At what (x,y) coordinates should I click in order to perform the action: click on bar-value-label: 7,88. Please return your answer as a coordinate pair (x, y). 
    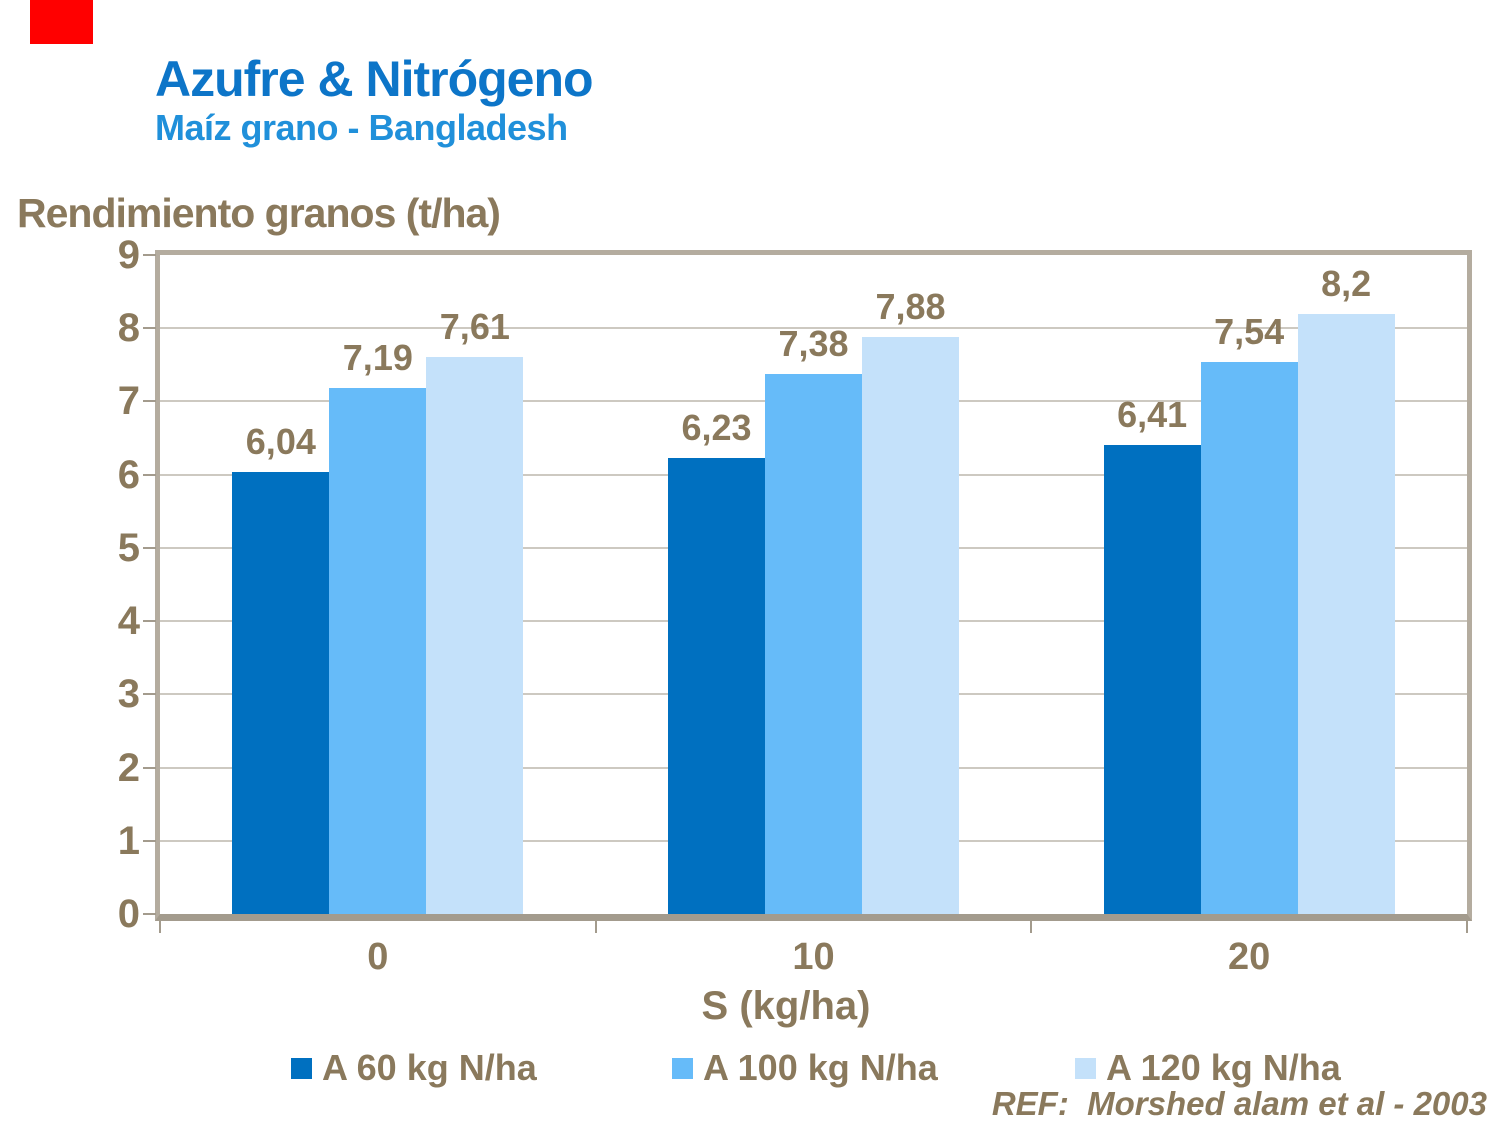
    Looking at the image, I should click on (910, 307).